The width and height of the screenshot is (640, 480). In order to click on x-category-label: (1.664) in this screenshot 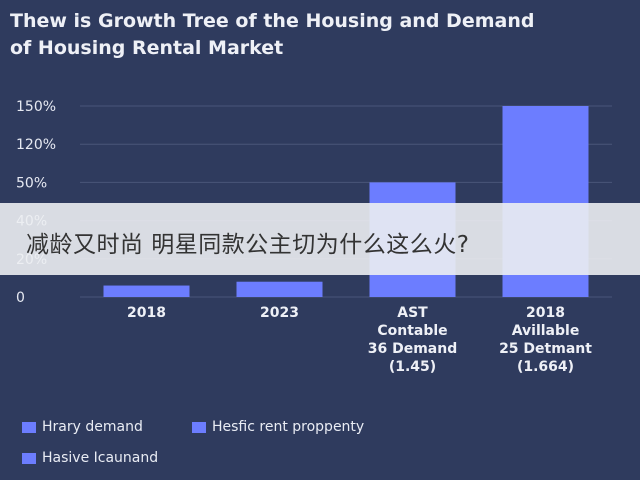, I will do `click(545, 367)`.